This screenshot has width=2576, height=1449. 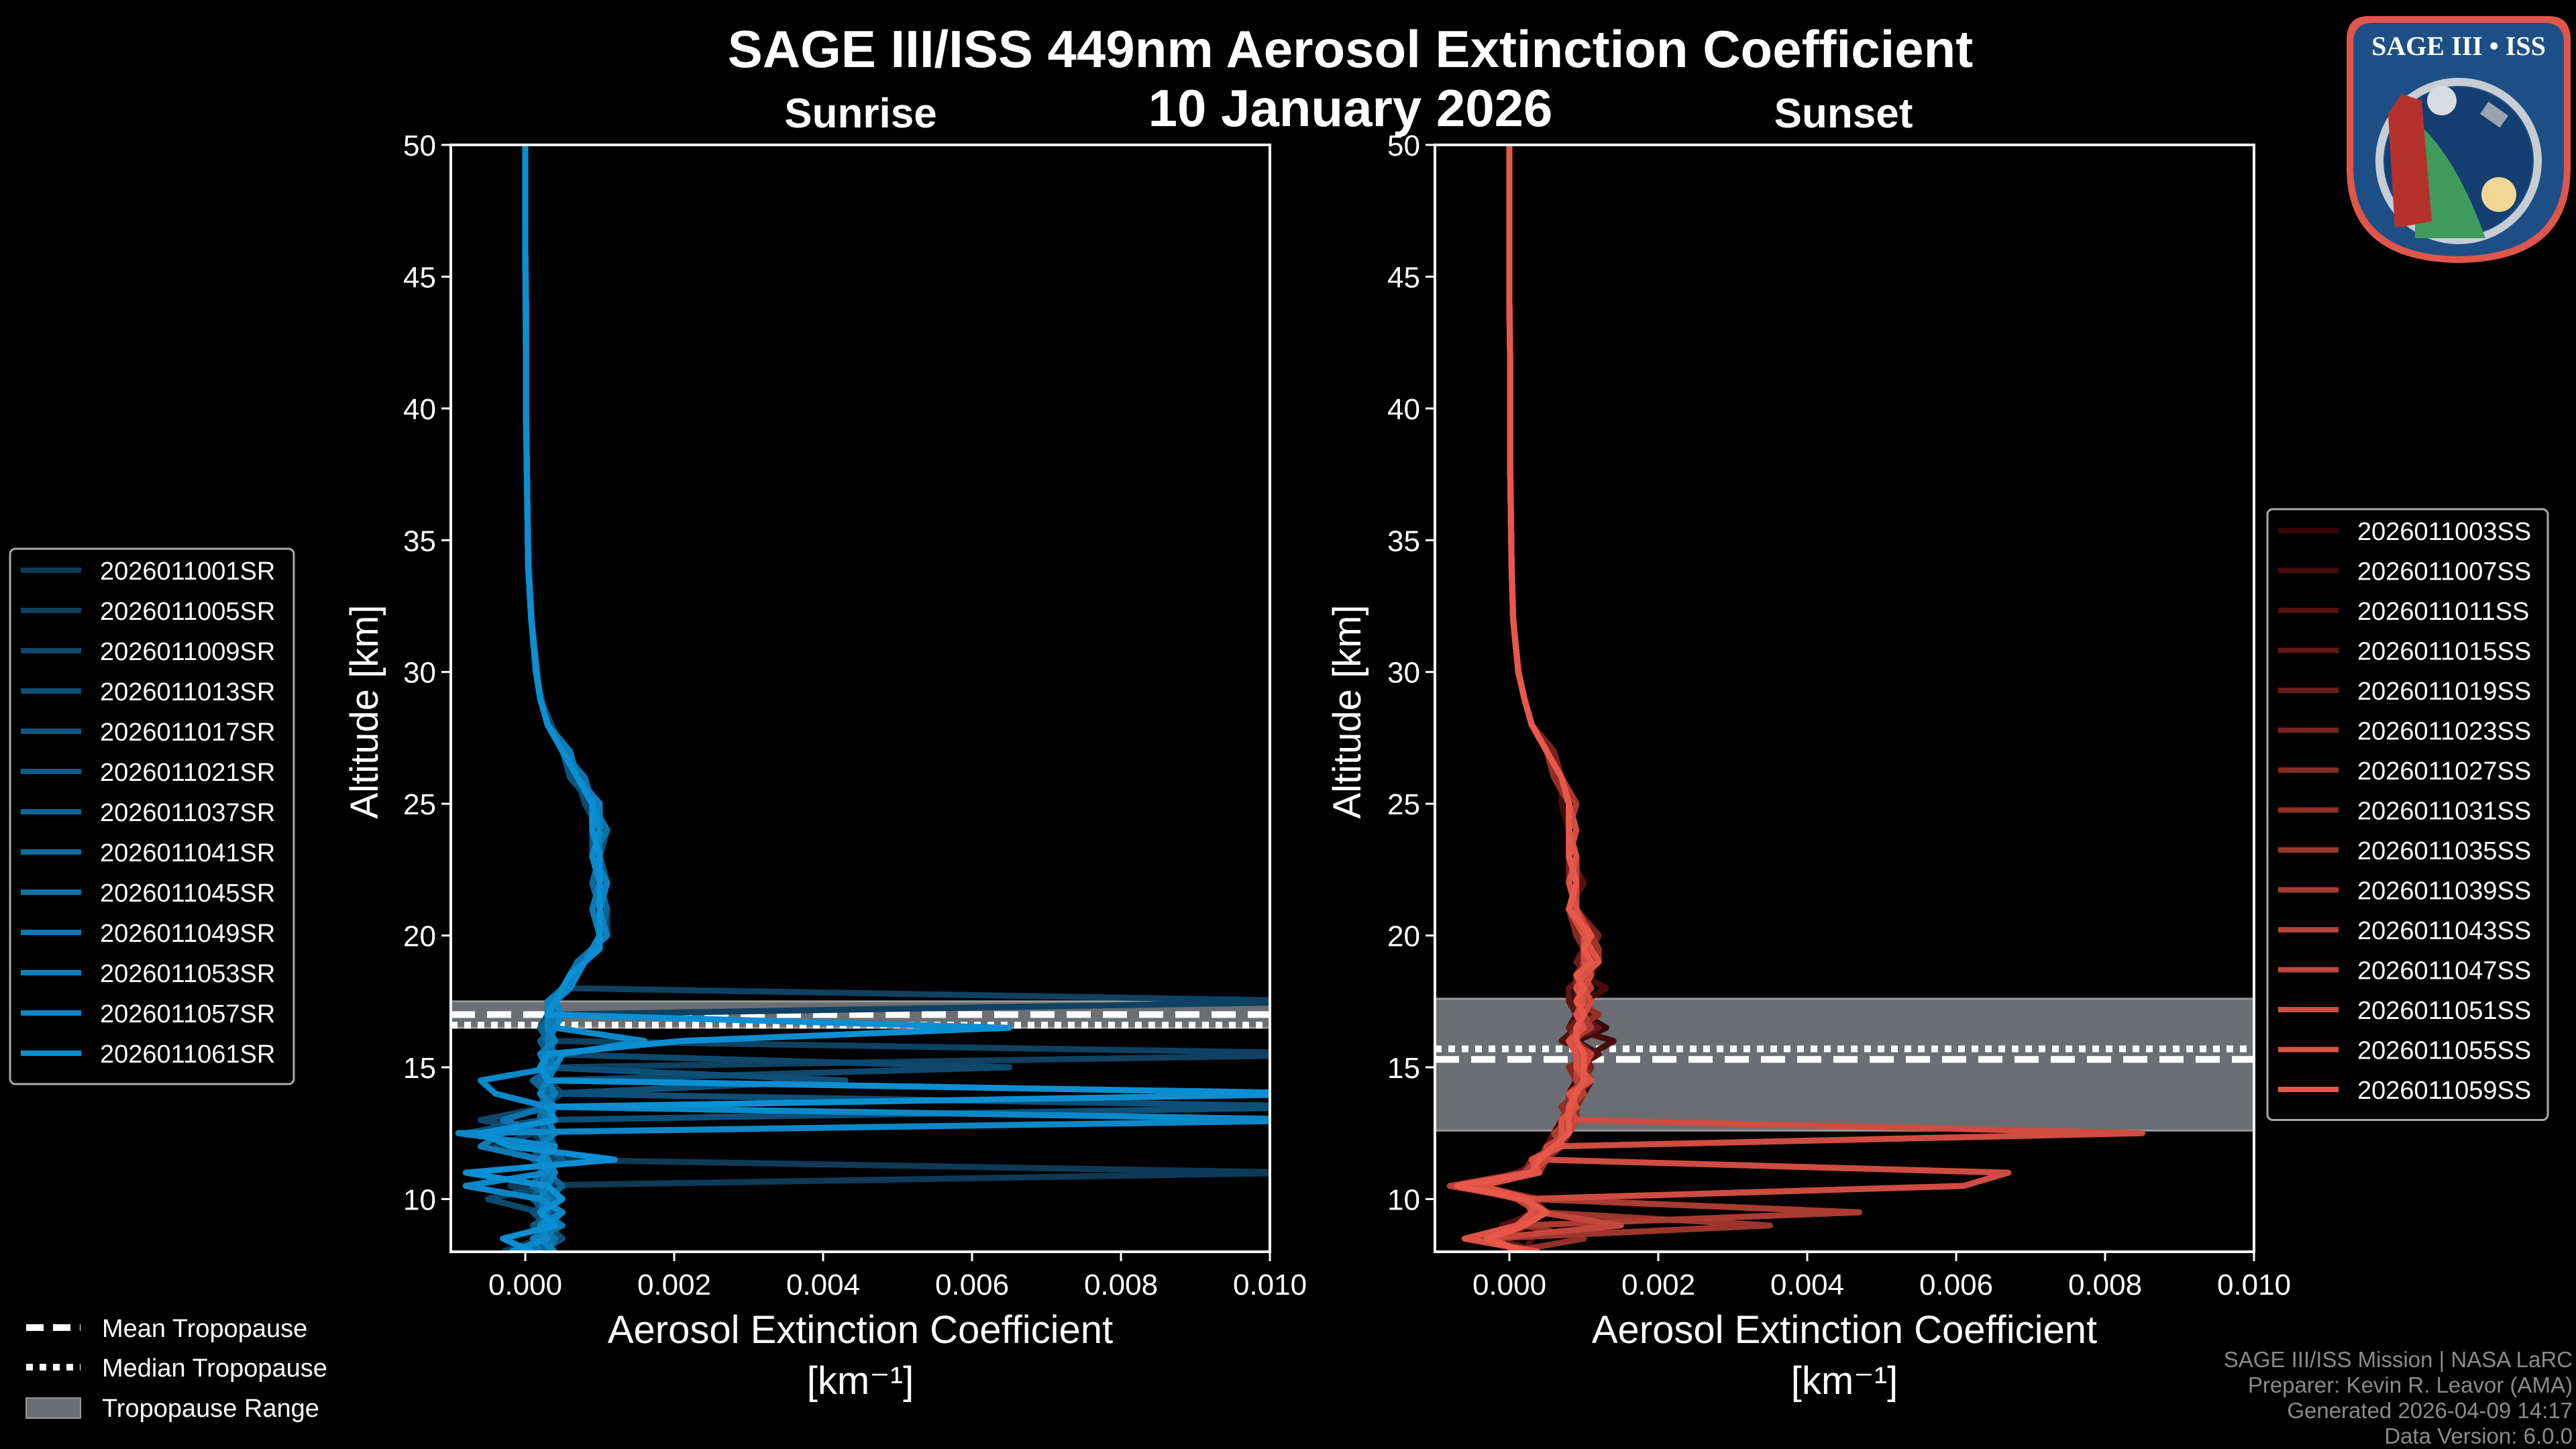 What do you see at coordinates (53, 1408) in the screenshot?
I see `tropopause-range-swatch` at bounding box center [53, 1408].